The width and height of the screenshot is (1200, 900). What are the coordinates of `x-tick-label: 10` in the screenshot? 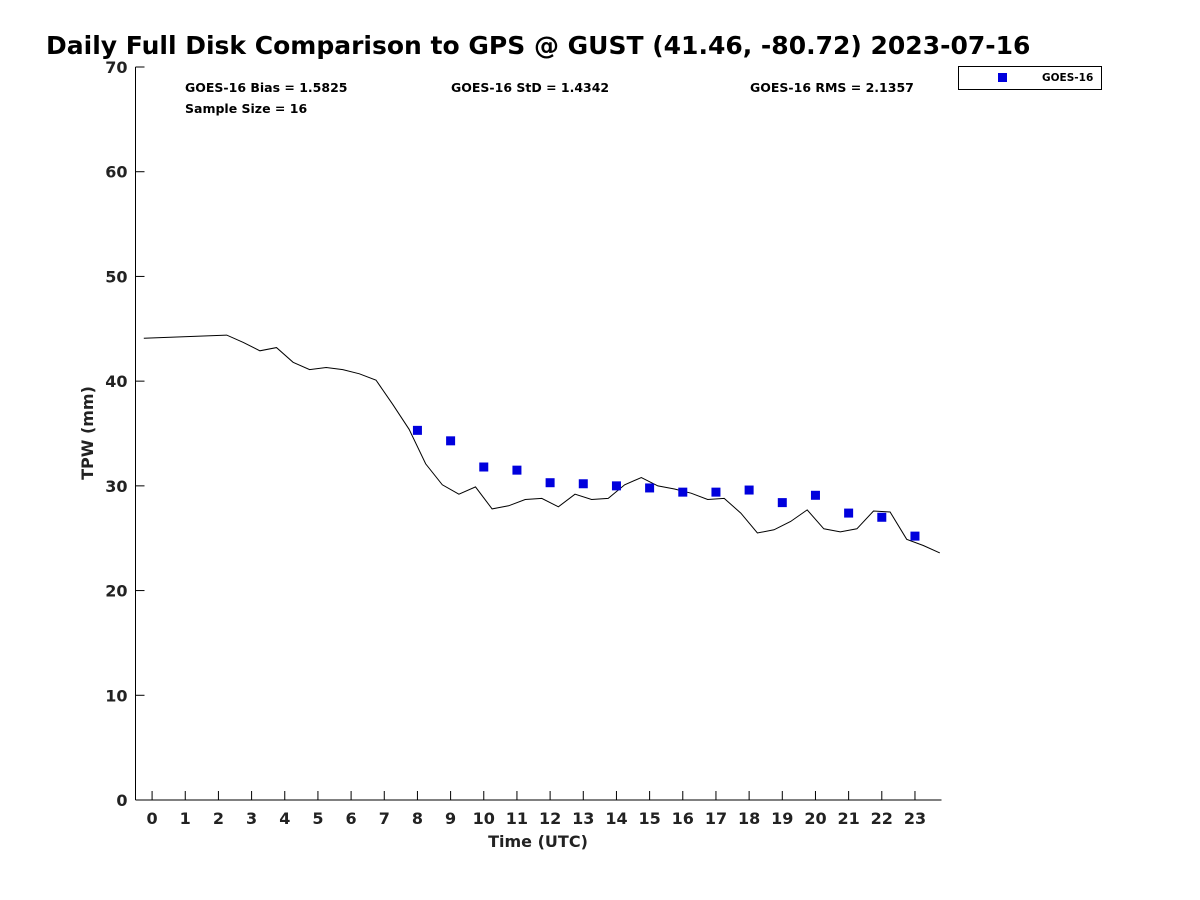 It's located at (484, 818).